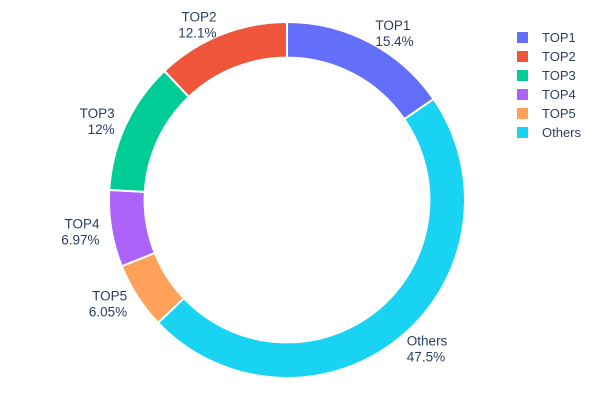  Describe the element at coordinates (427, 340) in the screenshot. I see `slice-label-others: Others` at that location.